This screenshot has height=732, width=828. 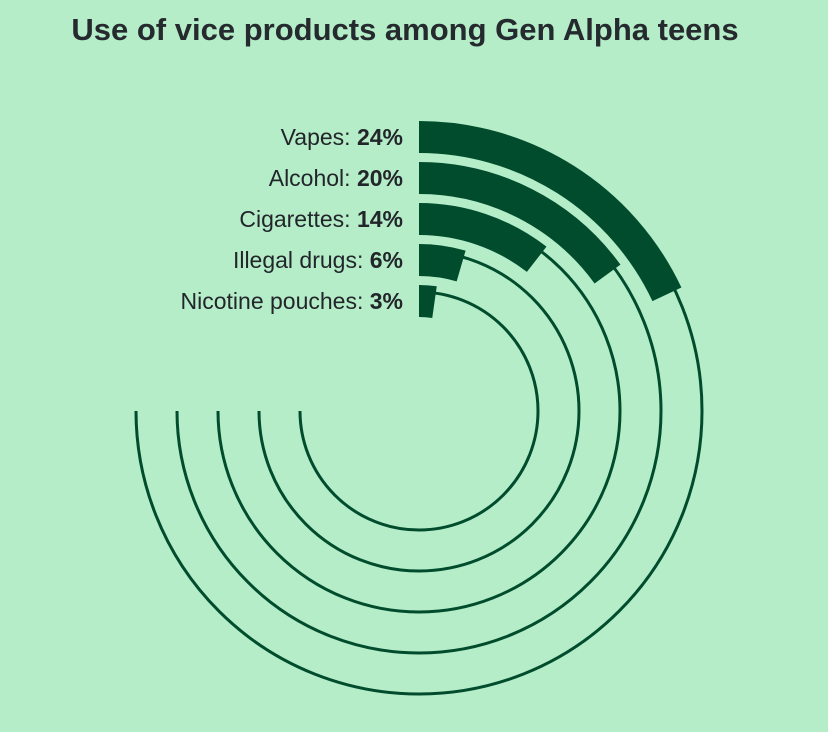 I want to click on value-label: 20%, so click(x=380, y=178).